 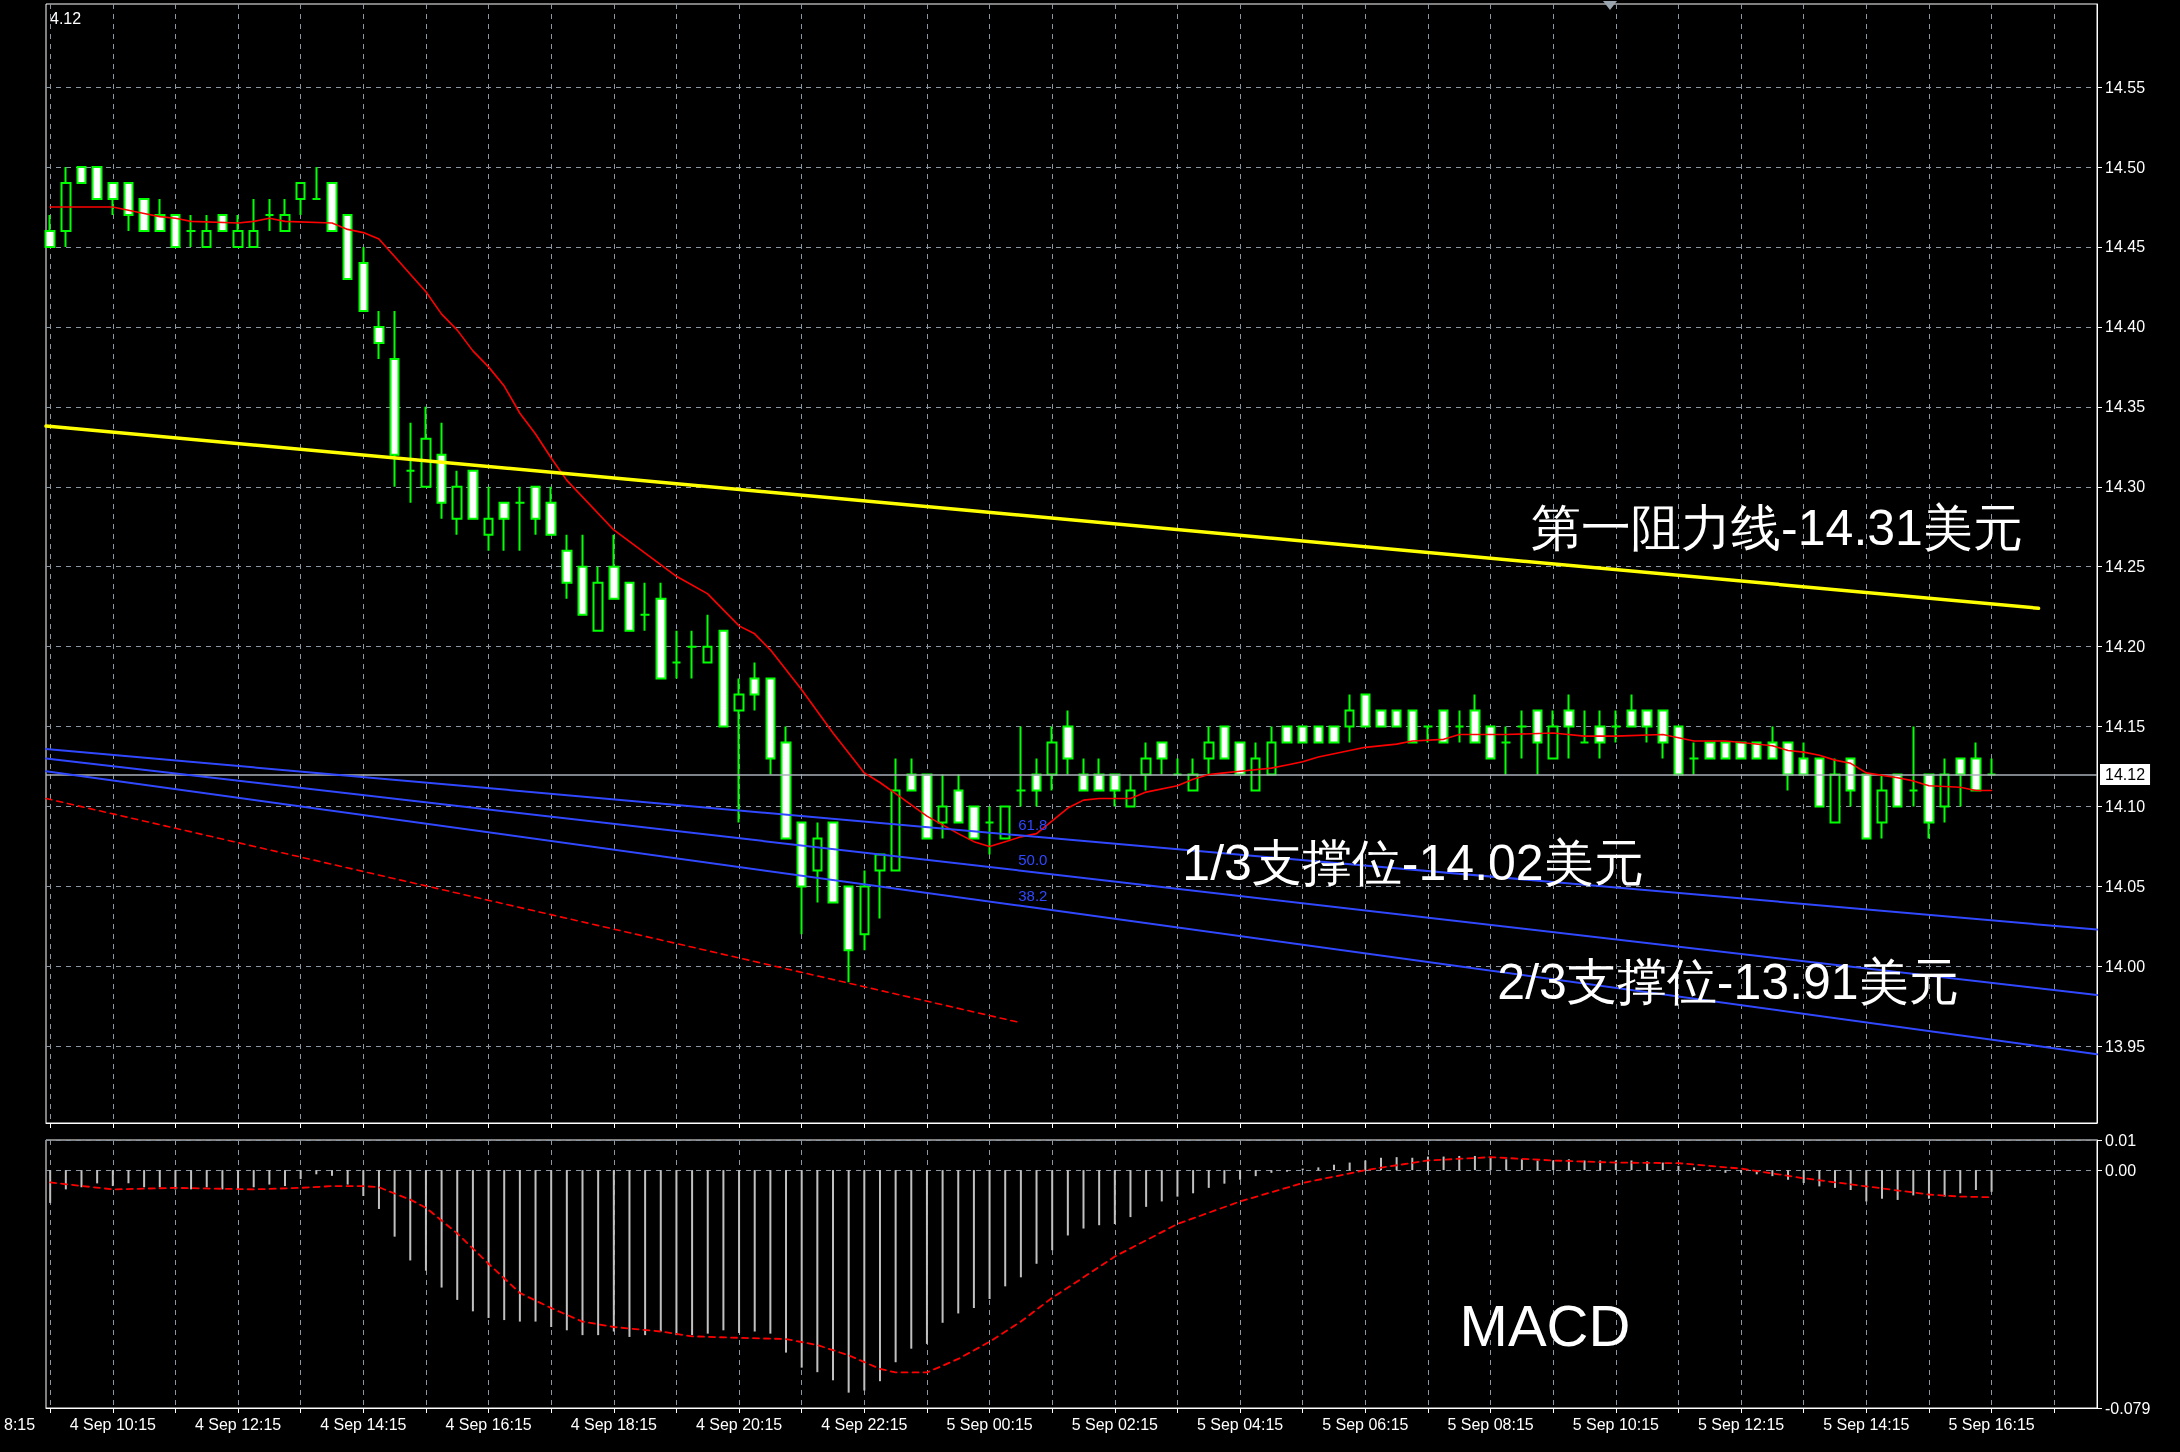 I want to click on y-tick-label: 14.25, so click(x=2125, y=567).